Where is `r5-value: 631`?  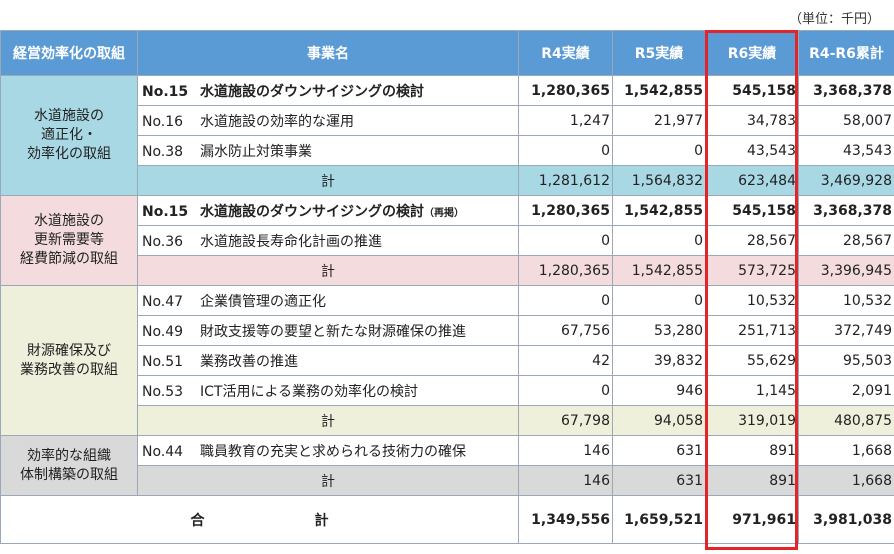
r5-value: 631 is located at coordinates (659, 450).